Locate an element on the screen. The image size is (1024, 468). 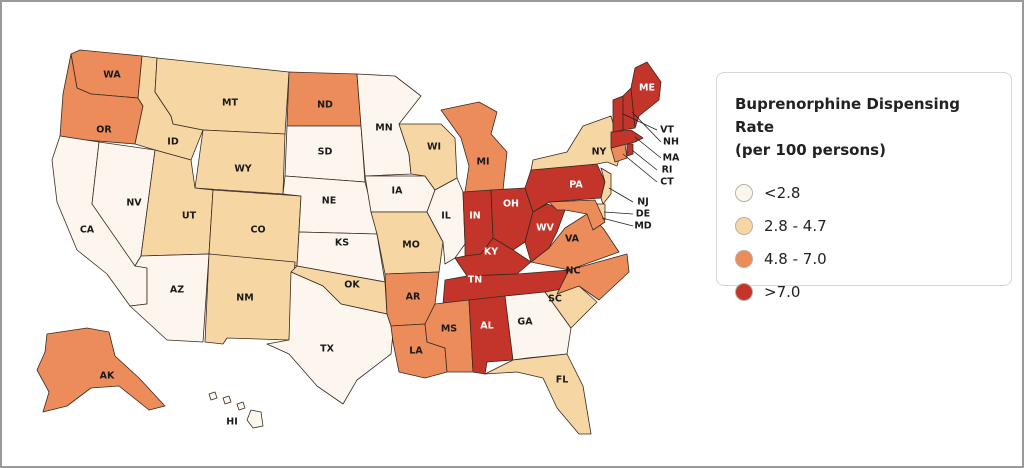
leader-line-md is located at coordinates (617, 222).